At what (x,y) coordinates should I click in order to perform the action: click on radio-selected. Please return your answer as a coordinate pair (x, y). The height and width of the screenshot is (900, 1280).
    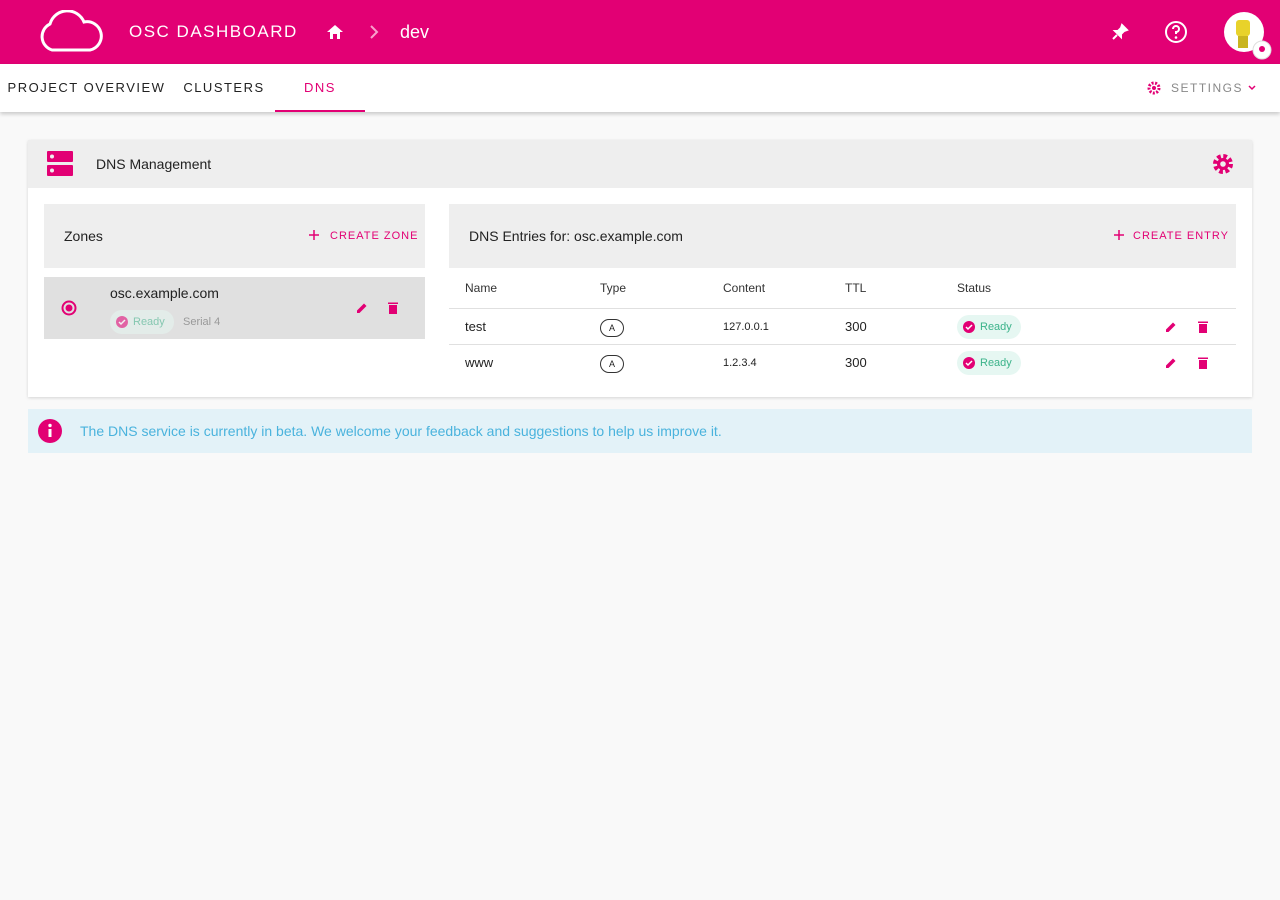
    Looking at the image, I should click on (69, 308).